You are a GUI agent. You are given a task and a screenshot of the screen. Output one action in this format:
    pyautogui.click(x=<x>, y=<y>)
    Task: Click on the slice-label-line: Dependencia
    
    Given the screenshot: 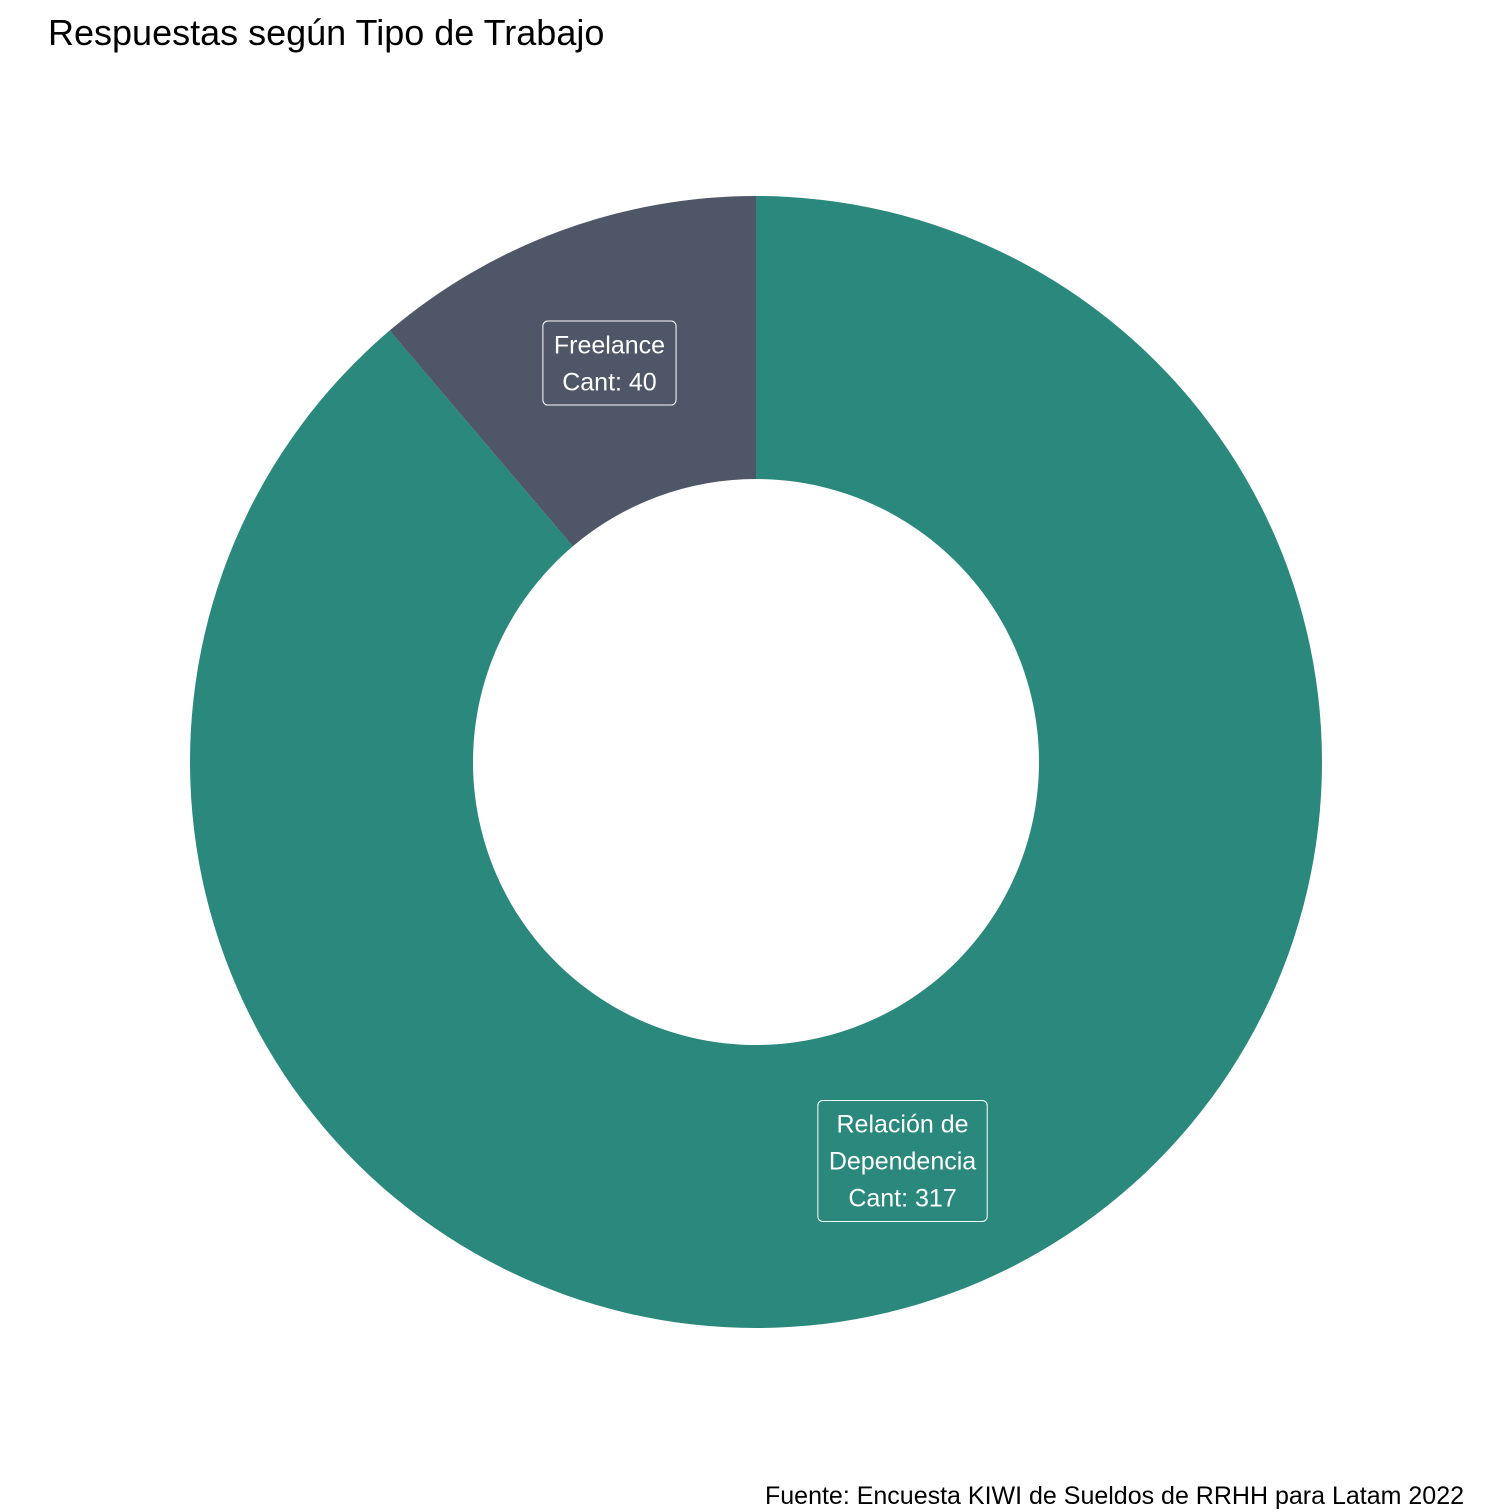 What is the action you would take?
    pyautogui.click(x=902, y=1162)
    